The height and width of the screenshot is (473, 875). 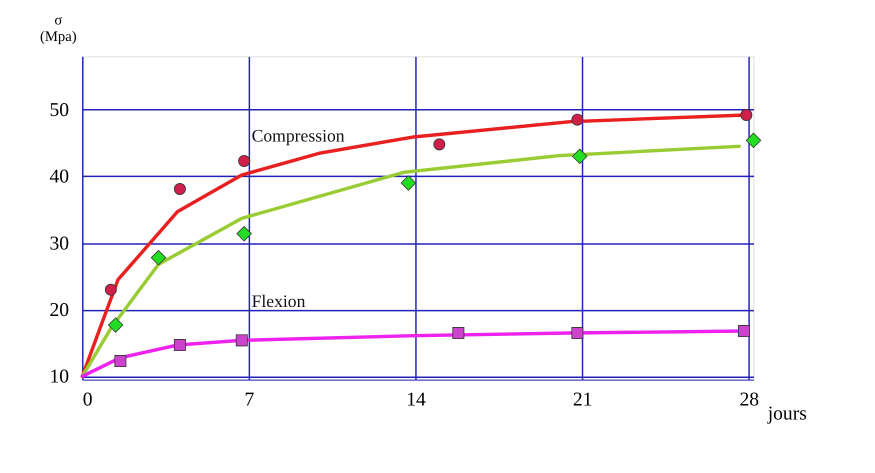 I want to click on y-tick-label: 40, so click(x=60, y=177).